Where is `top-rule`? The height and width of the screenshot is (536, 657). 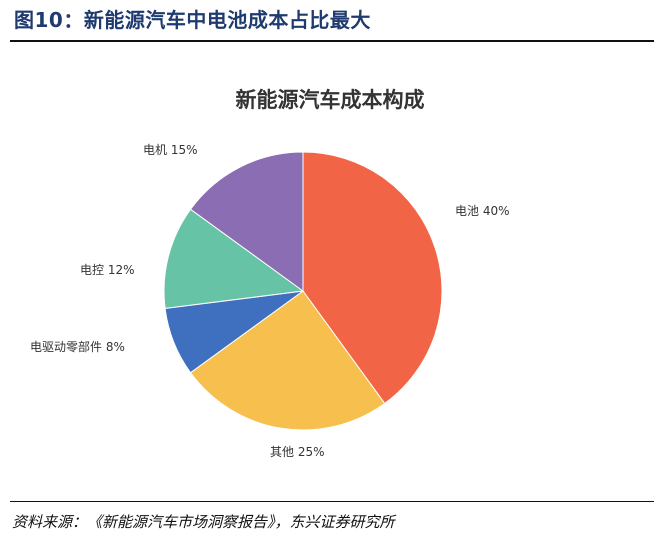 top-rule is located at coordinates (332, 41).